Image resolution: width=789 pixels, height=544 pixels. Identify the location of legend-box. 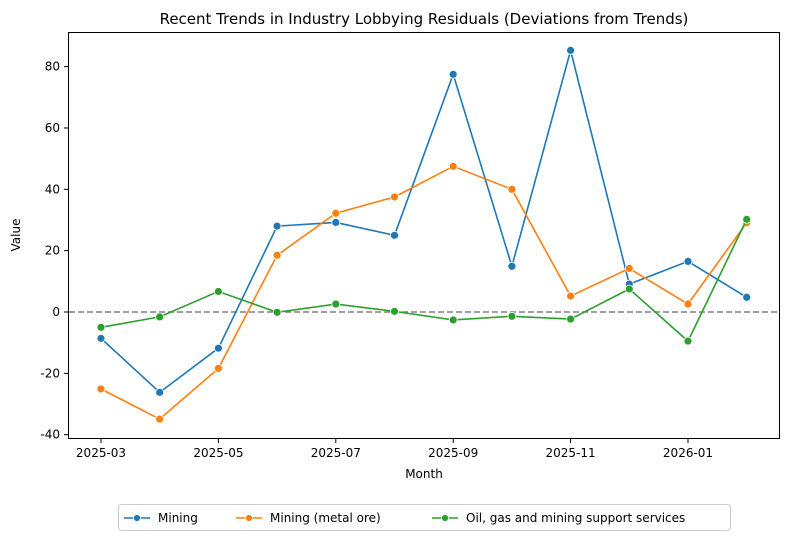
(424, 517).